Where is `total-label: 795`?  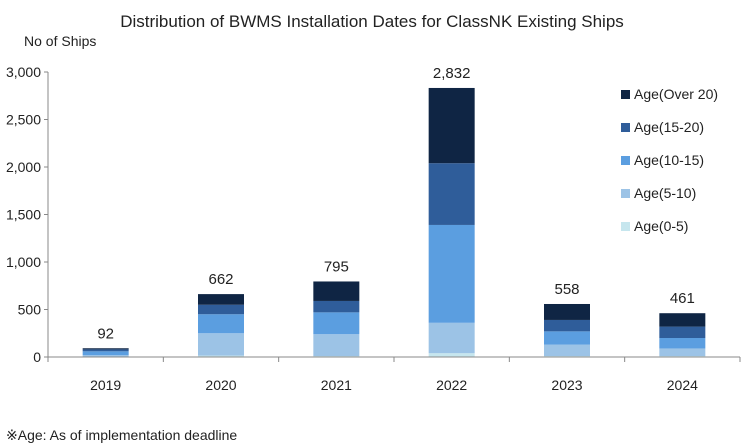 total-label: 795 is located at coordinates (336, 266).